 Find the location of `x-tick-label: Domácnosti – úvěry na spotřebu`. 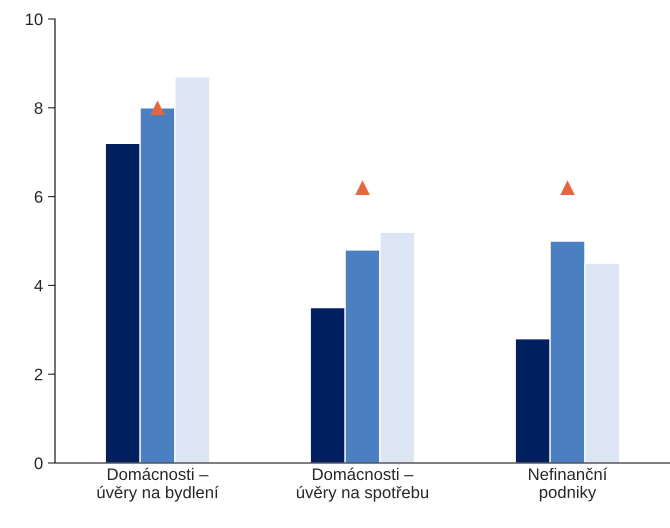

x-tick-label: Domácnosti – úvěry na spotřebu is located at coordinates (362, 485).